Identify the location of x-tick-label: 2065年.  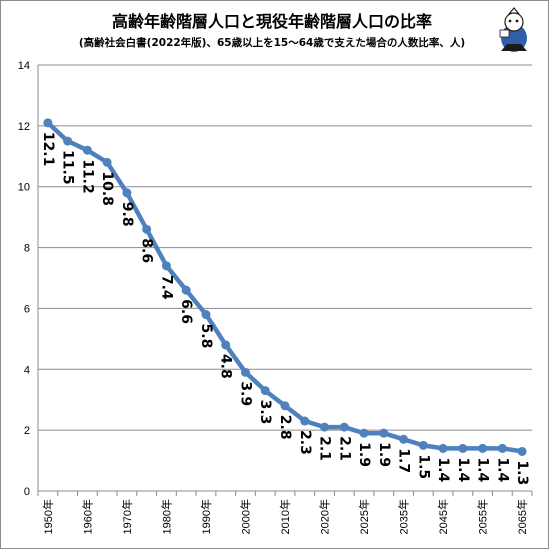
(522, 516).